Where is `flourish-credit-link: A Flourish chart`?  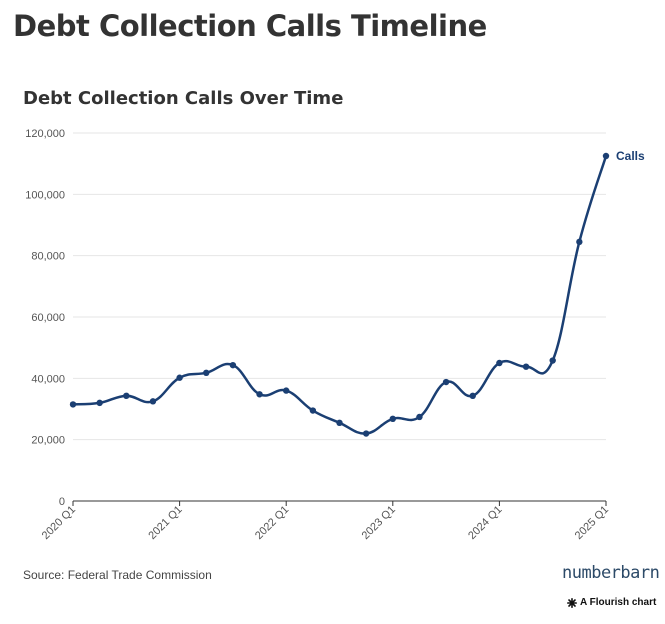 flourish-credit-link: A Flourish chart is located at coordinates (611, 602).